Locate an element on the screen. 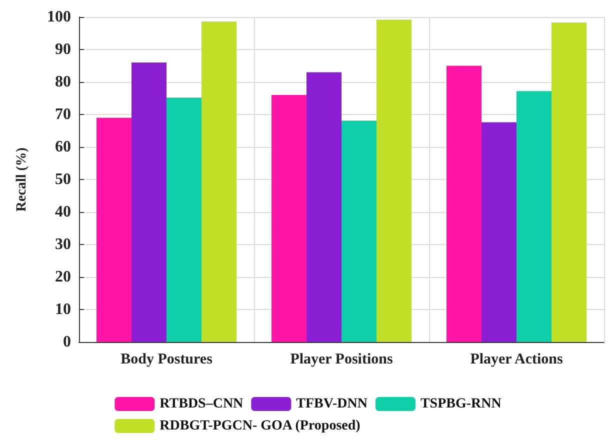 Image resolution: width=616 pixels, height=442 pixels. y-tick-label: 50 is located at coordinates (63, 179).